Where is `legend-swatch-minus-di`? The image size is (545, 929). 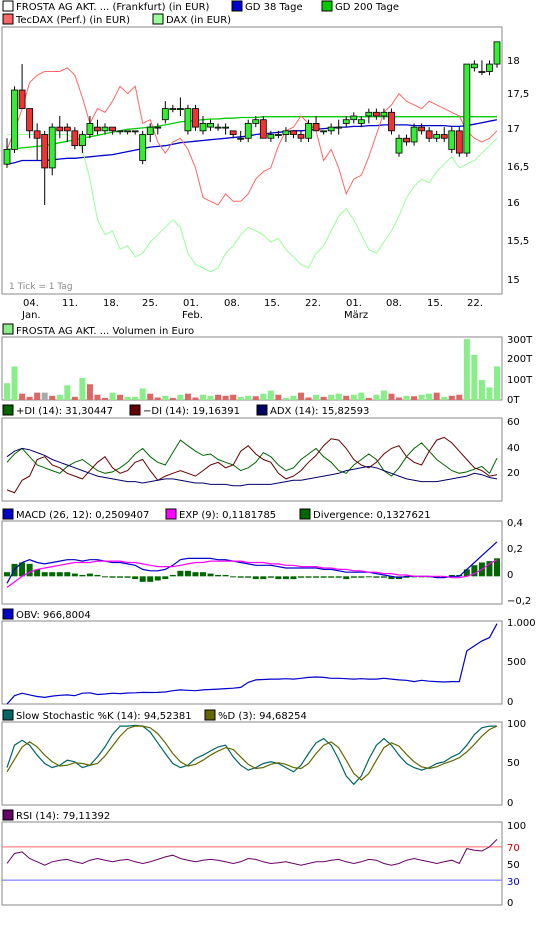
legend-swatch-minus-di is located at coordinates (135, 410).